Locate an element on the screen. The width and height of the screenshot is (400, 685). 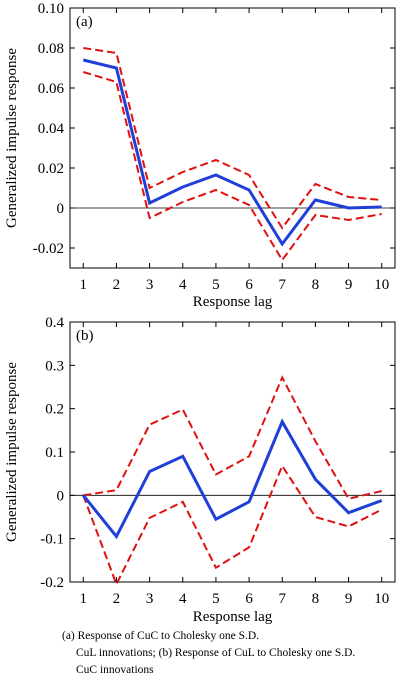
series-line-lower-band is located at coordinates (232, 525).